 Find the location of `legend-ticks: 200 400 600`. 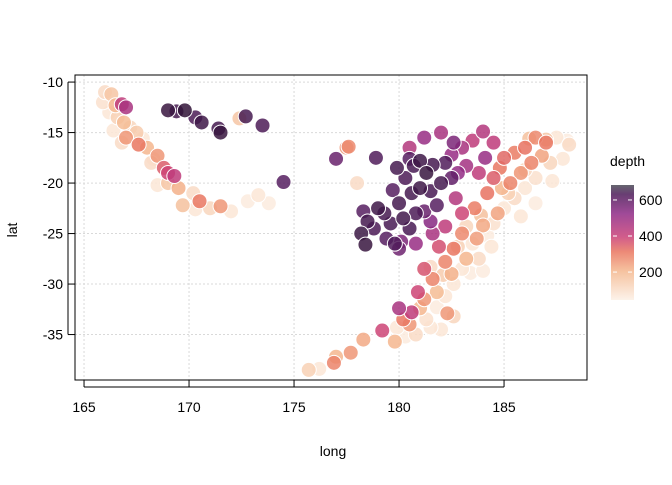

legend-ticks: 200 400 600 is located at coordinates (638, 236).